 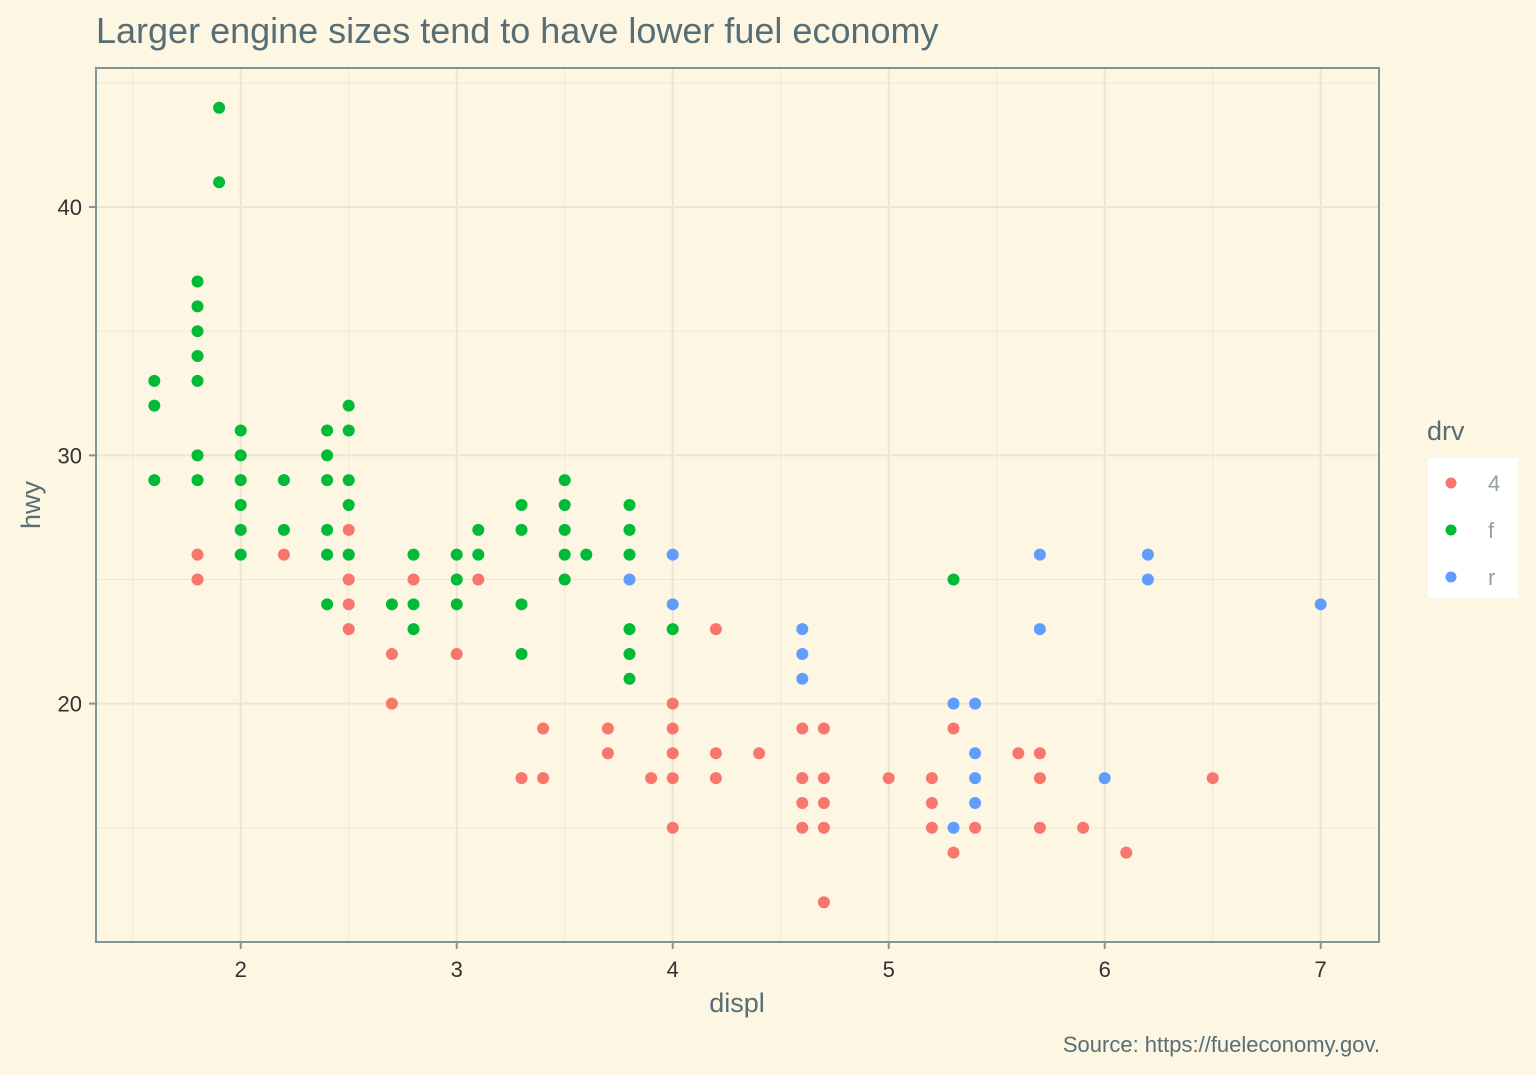 I want to click on y-axis-label: hwy, so click(x=31, y=504).